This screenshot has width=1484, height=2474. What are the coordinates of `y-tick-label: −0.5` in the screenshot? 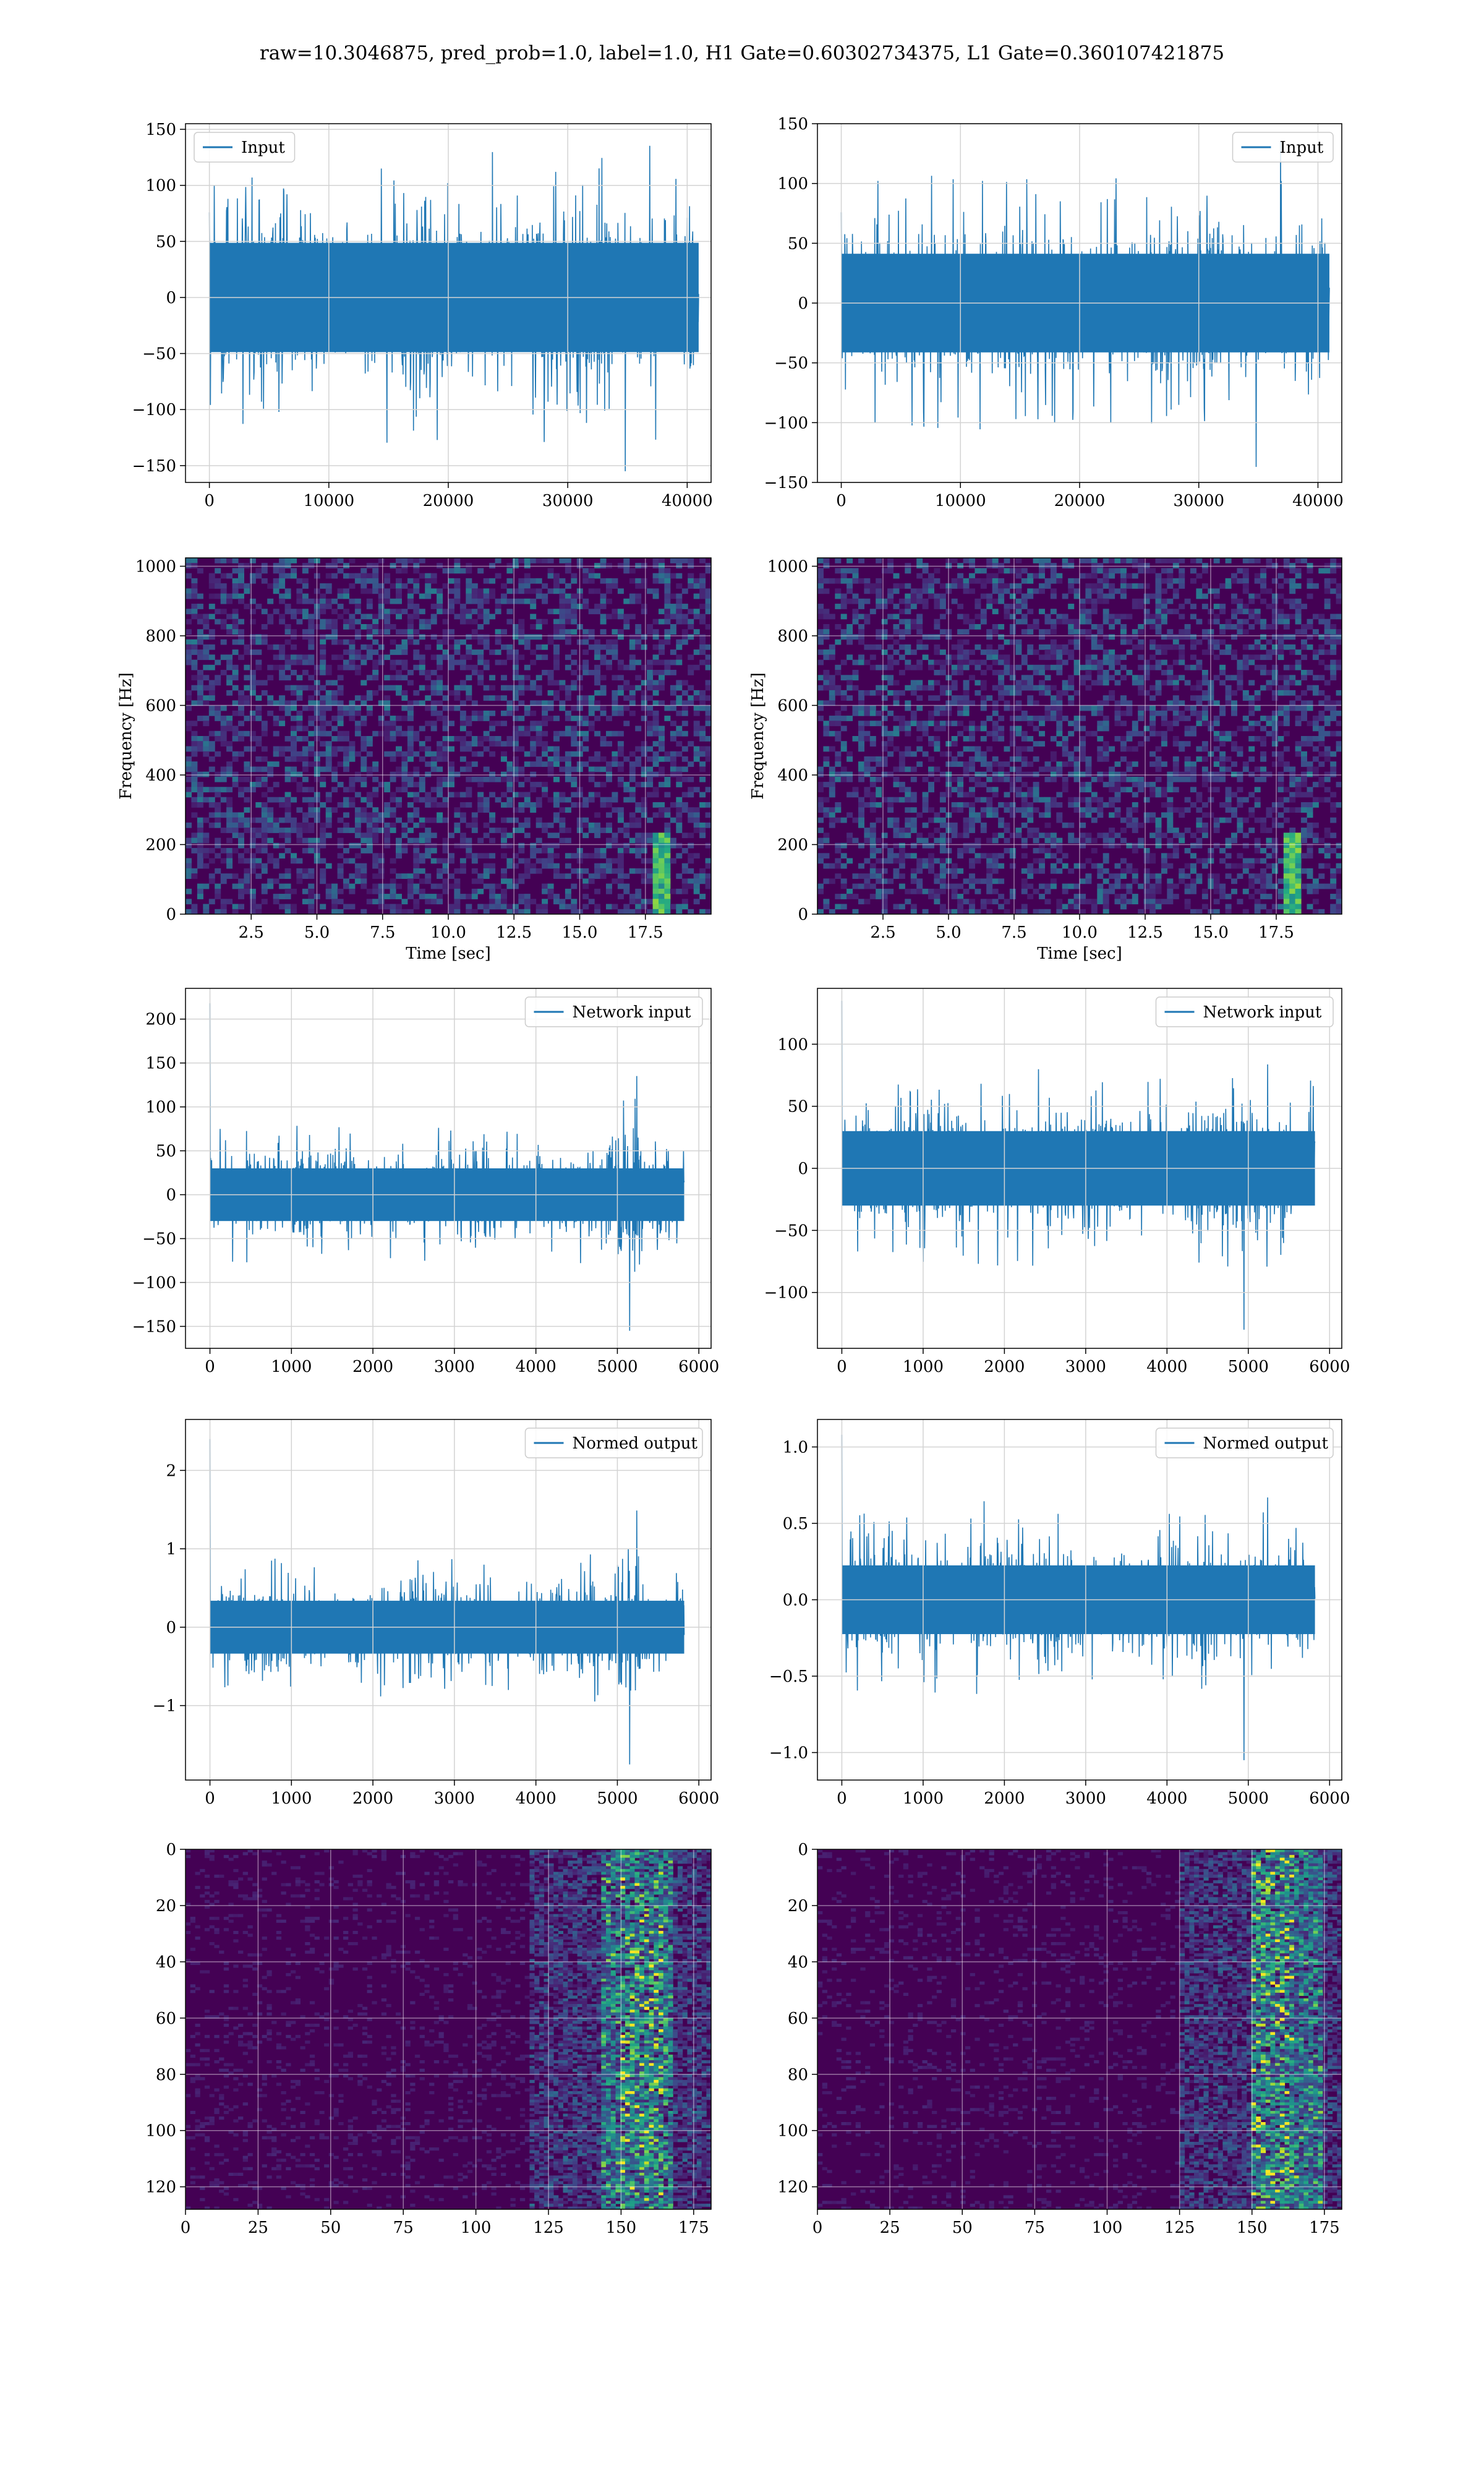 It's located at (788, 1677).